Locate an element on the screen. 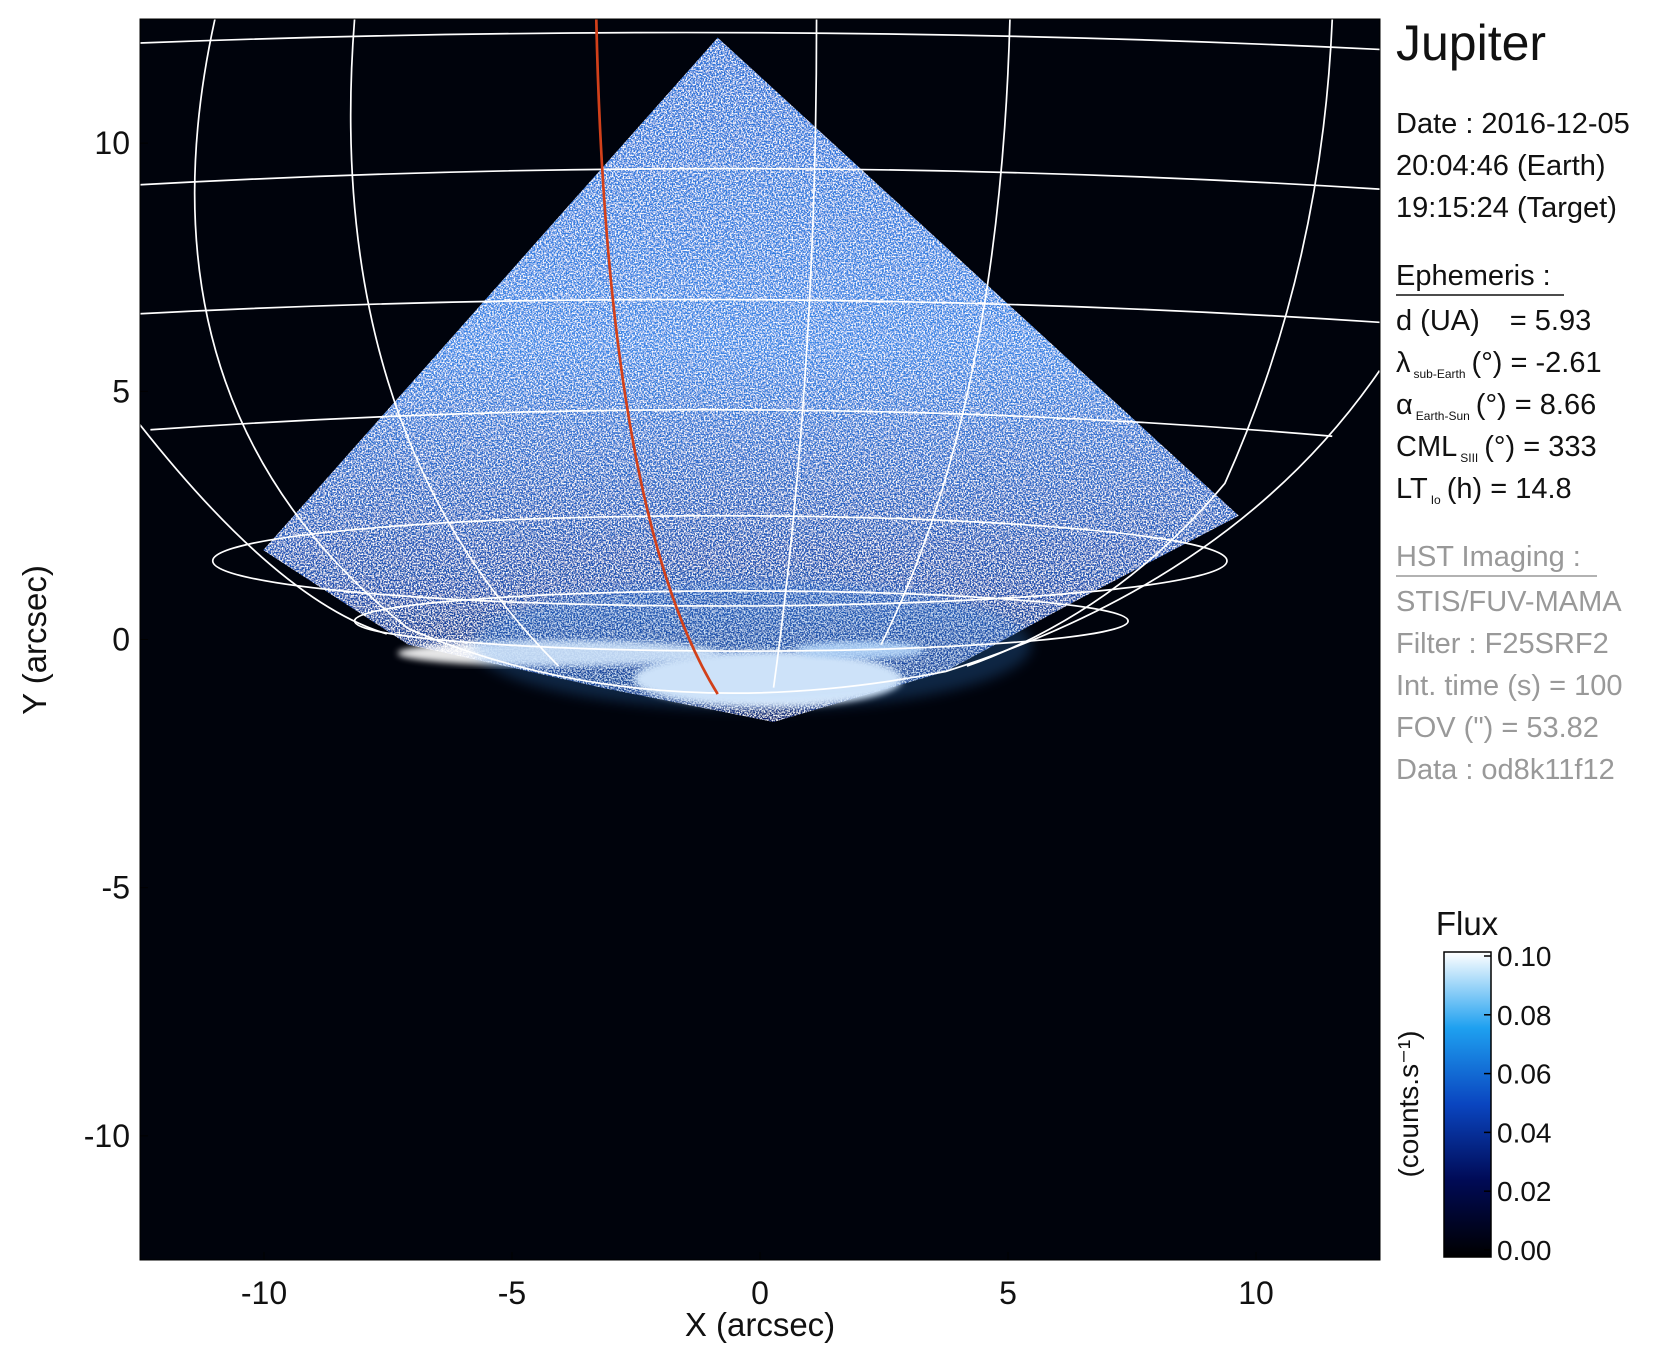 Image resolution: width=1676 pixels, height=1367 pixels. ephemeris-subscript: Io is located at coordinates (1436, 500).